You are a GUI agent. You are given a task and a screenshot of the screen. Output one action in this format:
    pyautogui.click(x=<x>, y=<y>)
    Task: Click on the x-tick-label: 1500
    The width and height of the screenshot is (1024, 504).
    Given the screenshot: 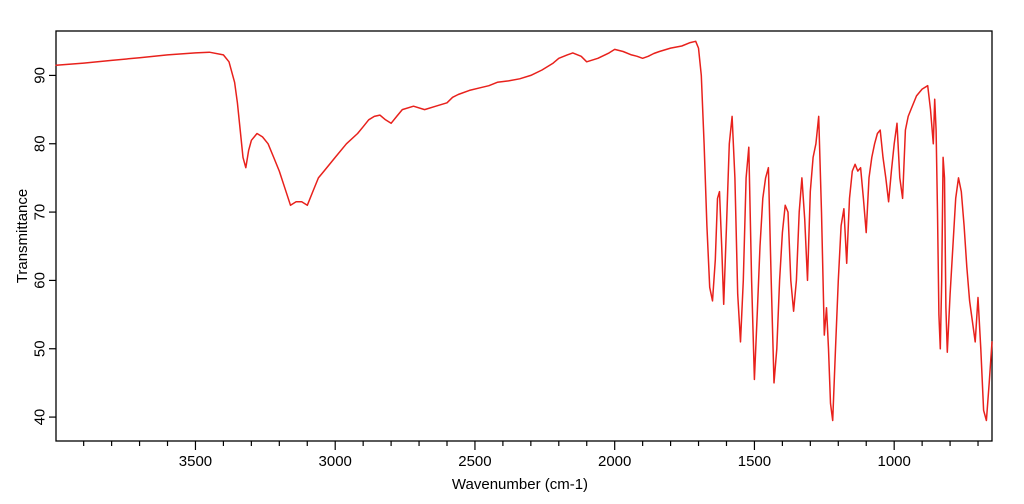 What is the action you would take?
    pyautogui.click(x=754, y=461)
    